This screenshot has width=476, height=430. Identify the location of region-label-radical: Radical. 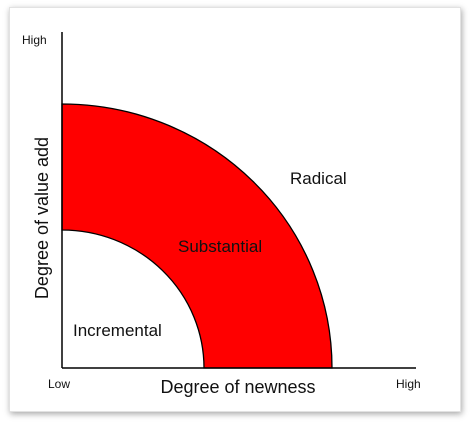
(318, 178).